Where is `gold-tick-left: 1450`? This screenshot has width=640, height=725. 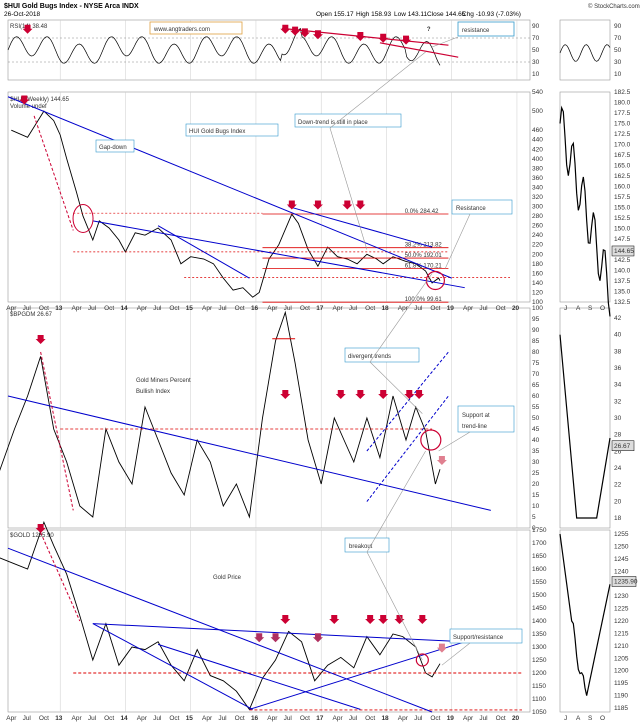
gold-tick-left: 1450 is located at coordinates (539, 608).